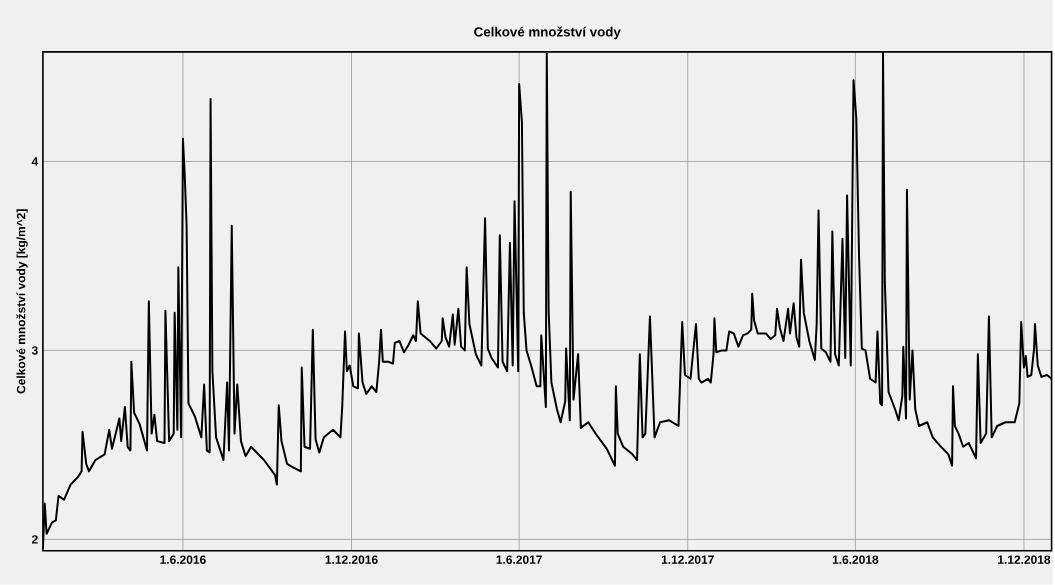  I want to click on x-tick-label: 1.6.2018, so click(855, 560).